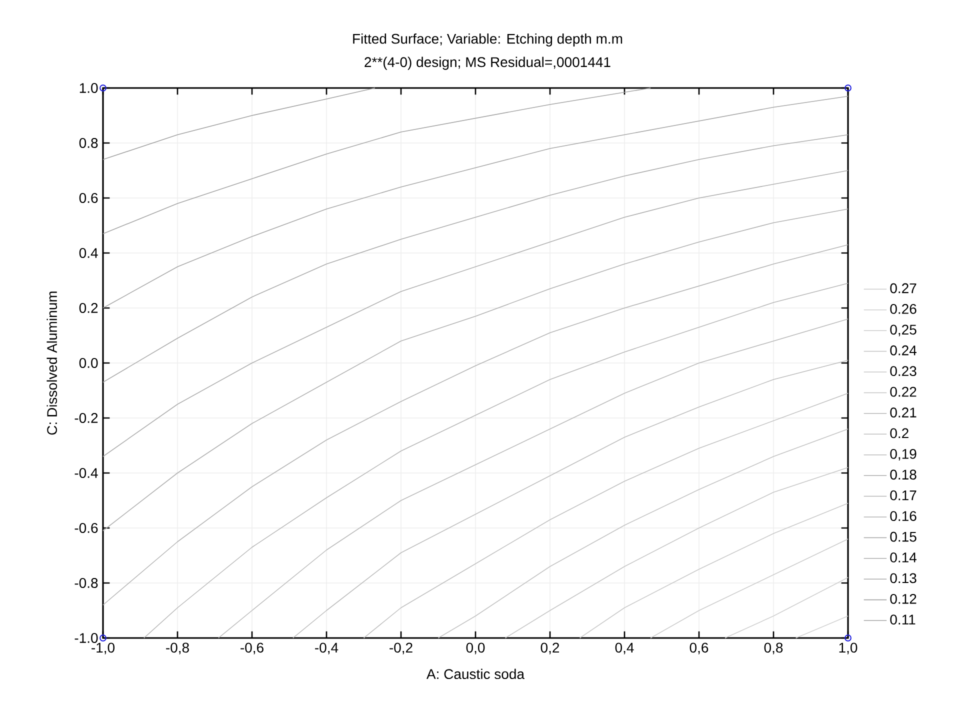 This screenshot has height=719, width=967. What do you see at coordinates (475, 648) in the screenshot?
I see `x-tick-label: 0,0` at bounding box center [475, 648].